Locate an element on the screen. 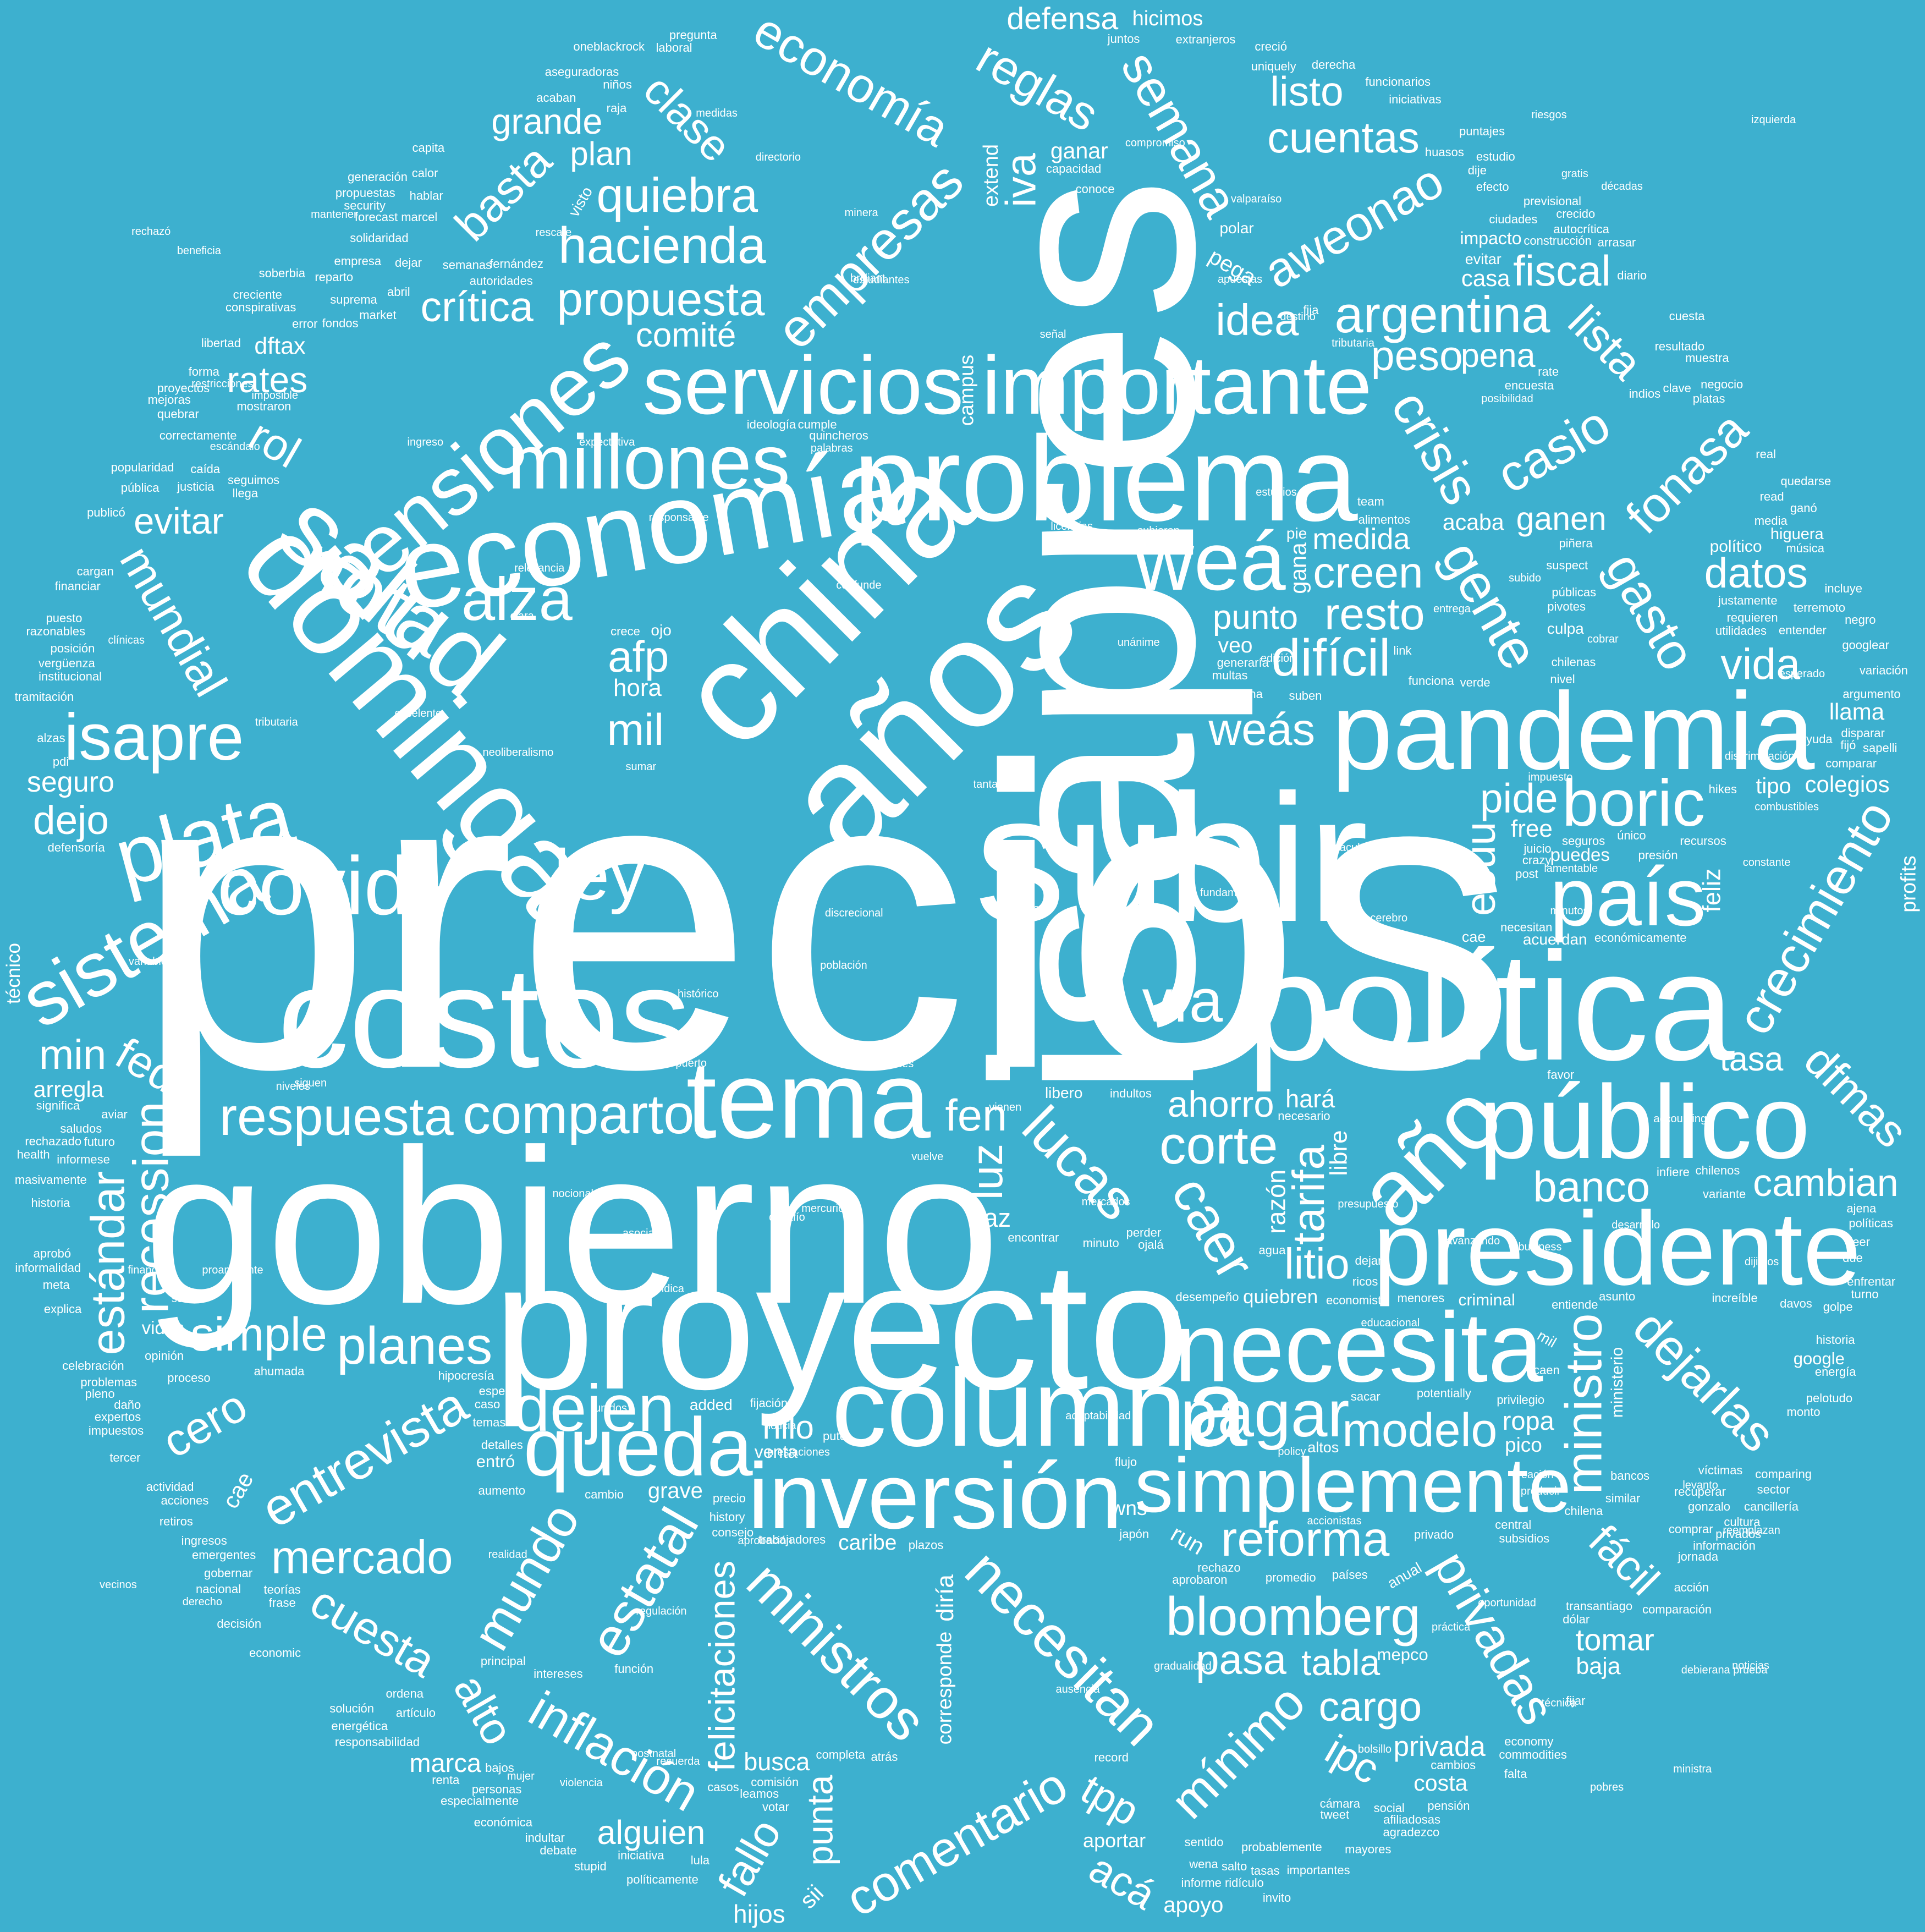  word-406: calor is located at coordinates (424, 173).